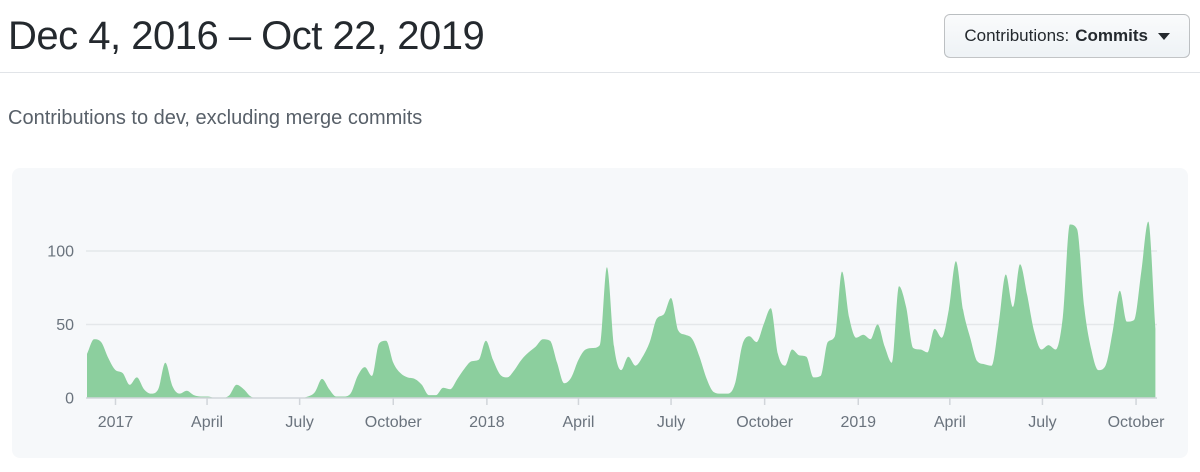  I want to click on contributions-dropdown-value: Commits, so click(1111, 35).